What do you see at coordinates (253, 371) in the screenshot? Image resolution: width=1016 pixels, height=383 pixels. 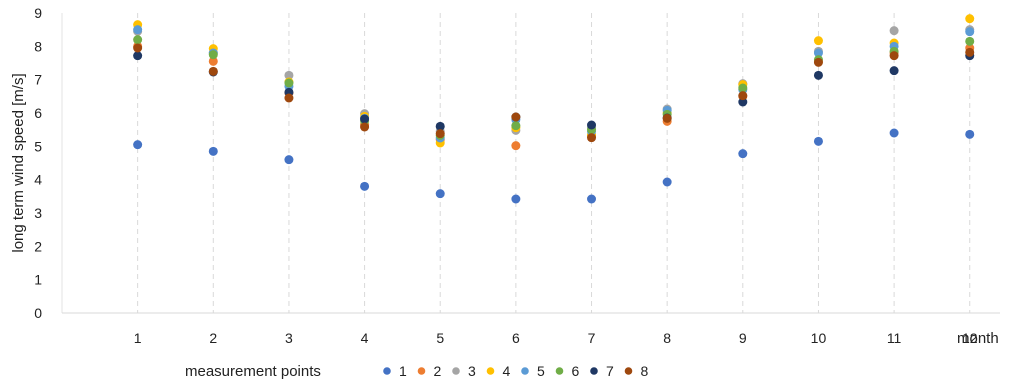 I see `legend-title: measurement points` at bounding box center [253, 371].